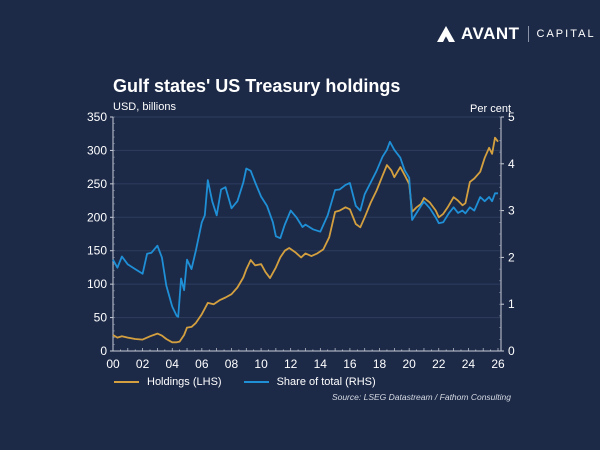 The width and height of the screenshot is (600, 450). I want to click on avant-logo-icon, so click(446, 34).